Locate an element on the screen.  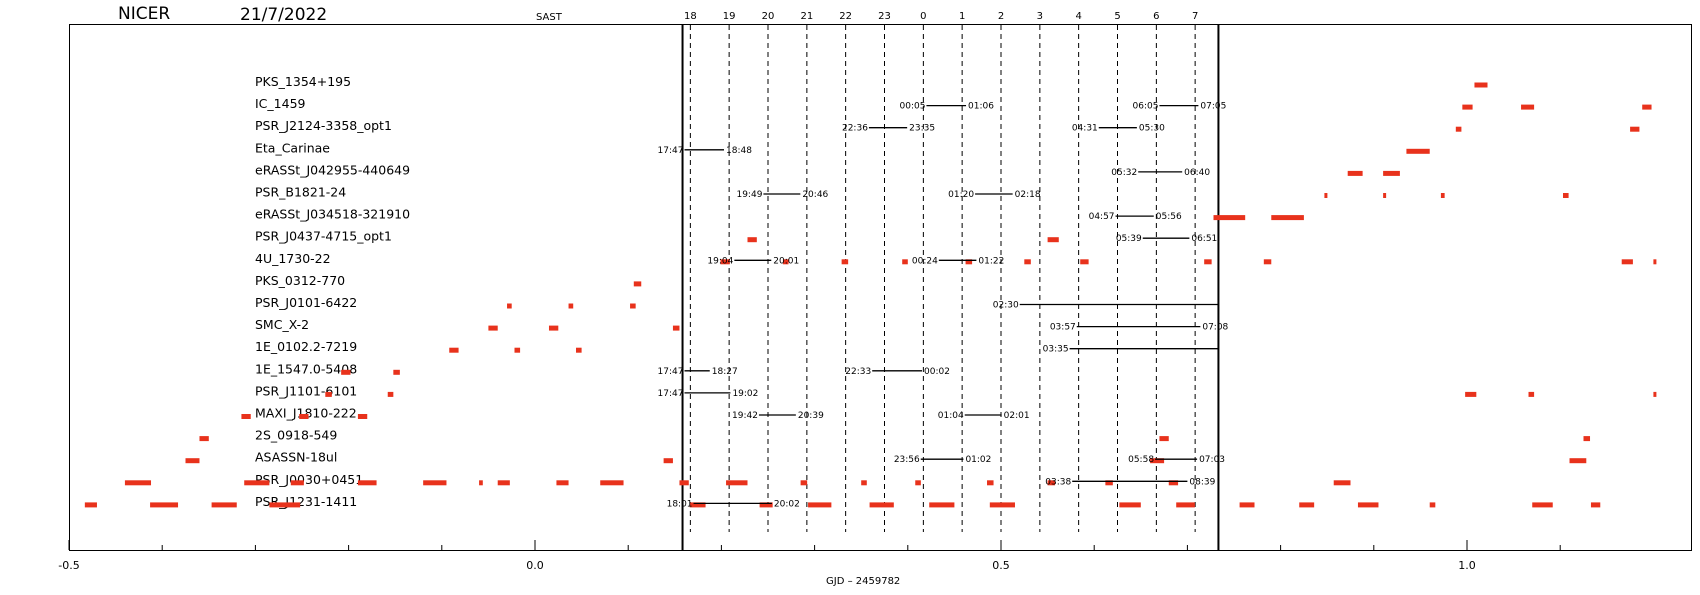
hour-tick-label: 2 is located at coordinates (1001, 16).